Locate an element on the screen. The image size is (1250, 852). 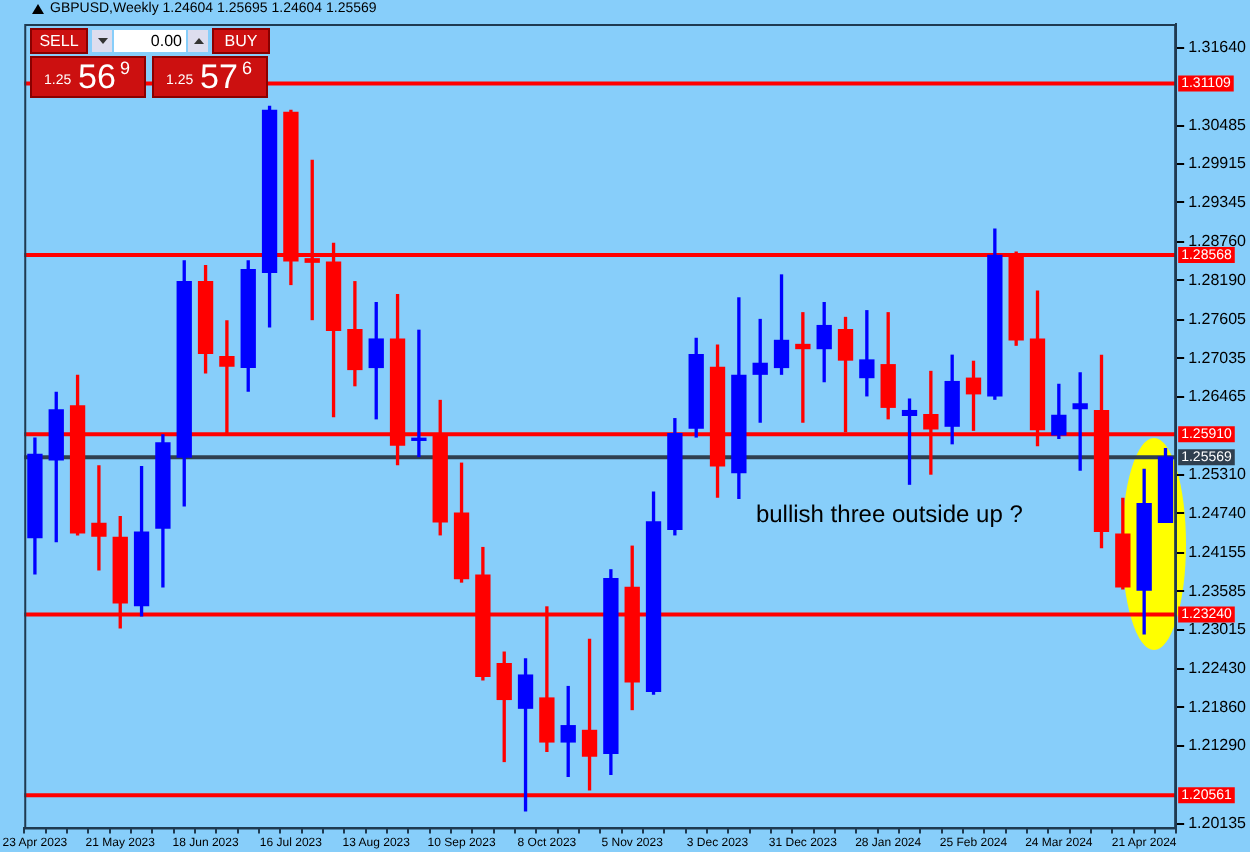
y-tick-label: 1.20135 is located at coordinates (1218, 823).